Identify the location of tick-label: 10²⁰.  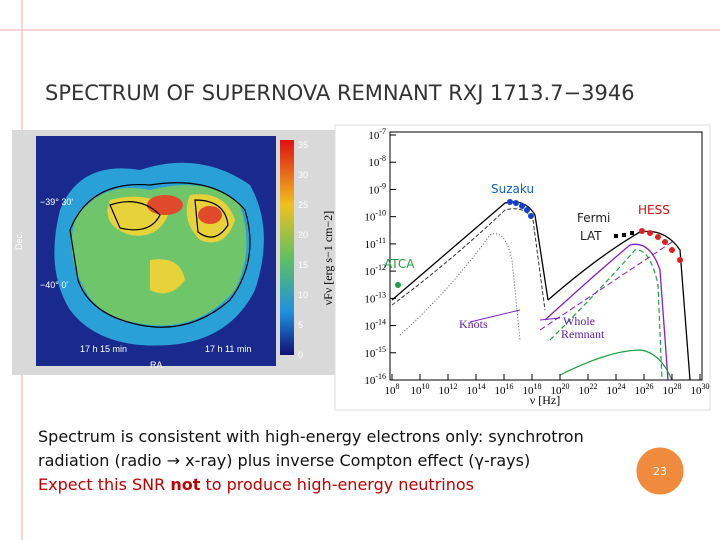
(560, 389).